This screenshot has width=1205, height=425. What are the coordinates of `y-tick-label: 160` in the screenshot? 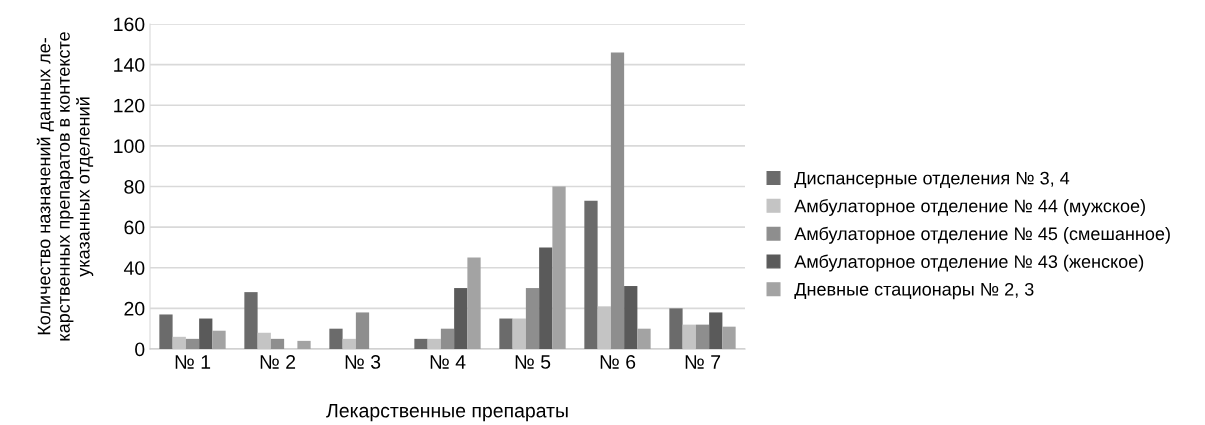 It's located at (129, 24).